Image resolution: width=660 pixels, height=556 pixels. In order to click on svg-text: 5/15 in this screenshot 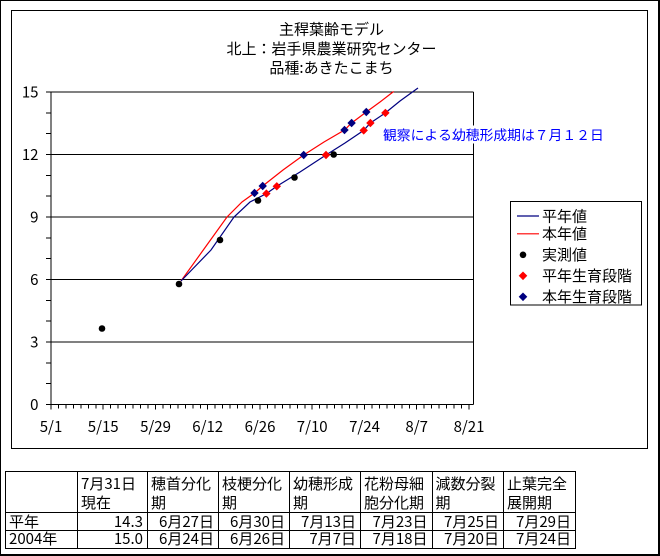, I will do `click(103, 426)`.